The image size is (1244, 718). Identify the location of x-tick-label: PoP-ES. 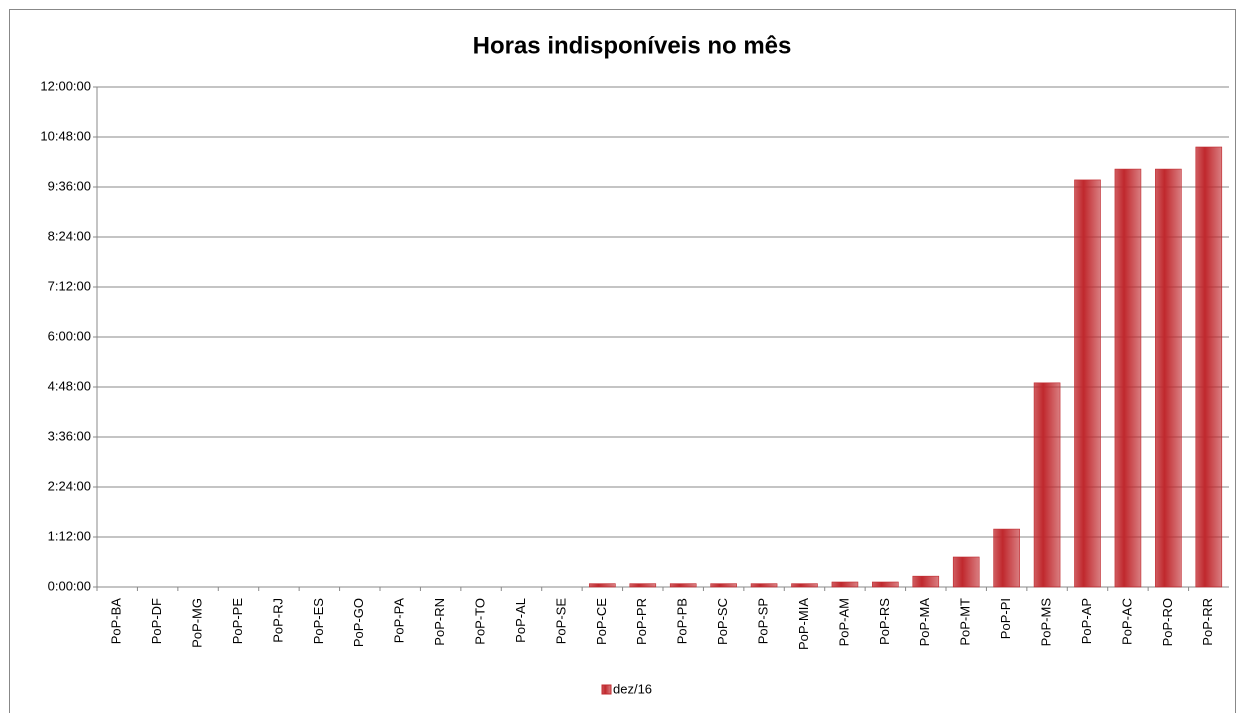
(318, 621).